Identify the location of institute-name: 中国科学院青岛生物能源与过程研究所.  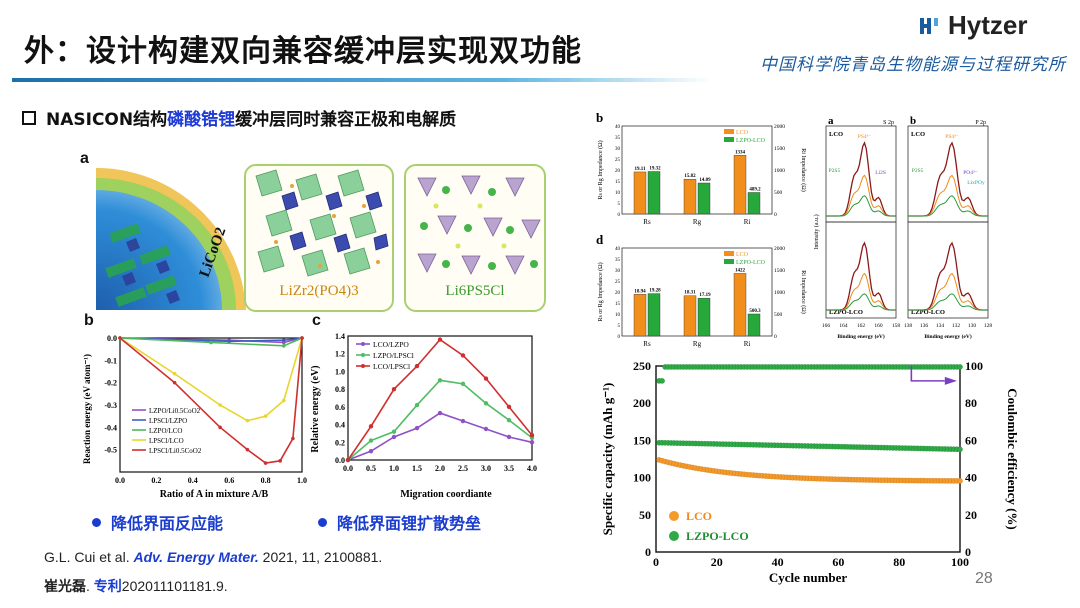
(913, 65).